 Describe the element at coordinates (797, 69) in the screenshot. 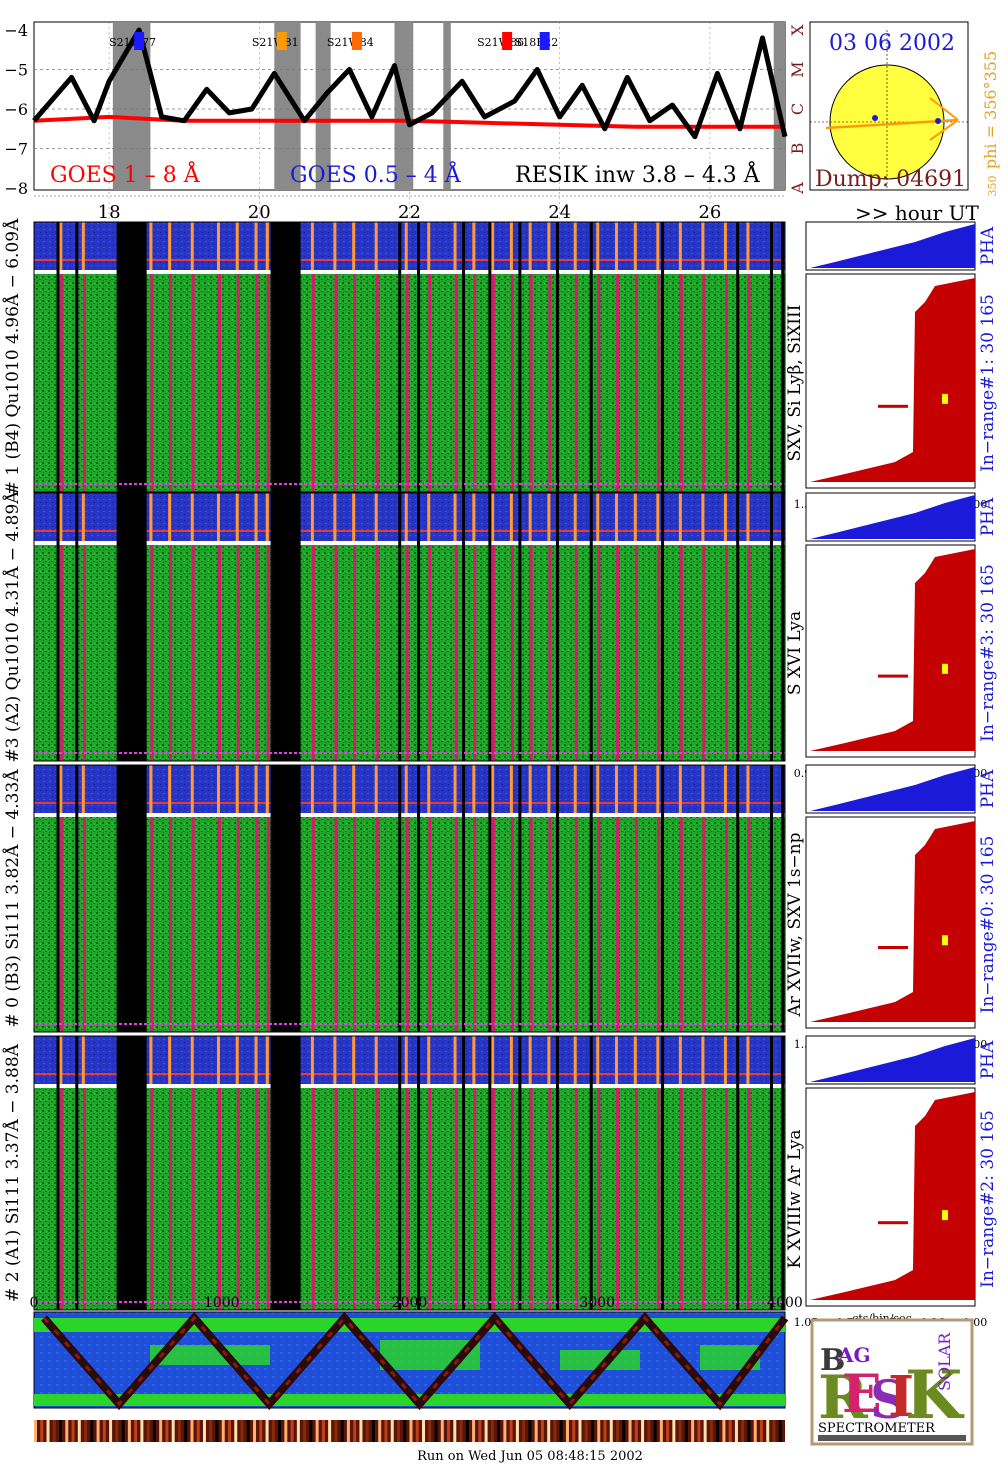

I see `flare-class-label: M` at that location.